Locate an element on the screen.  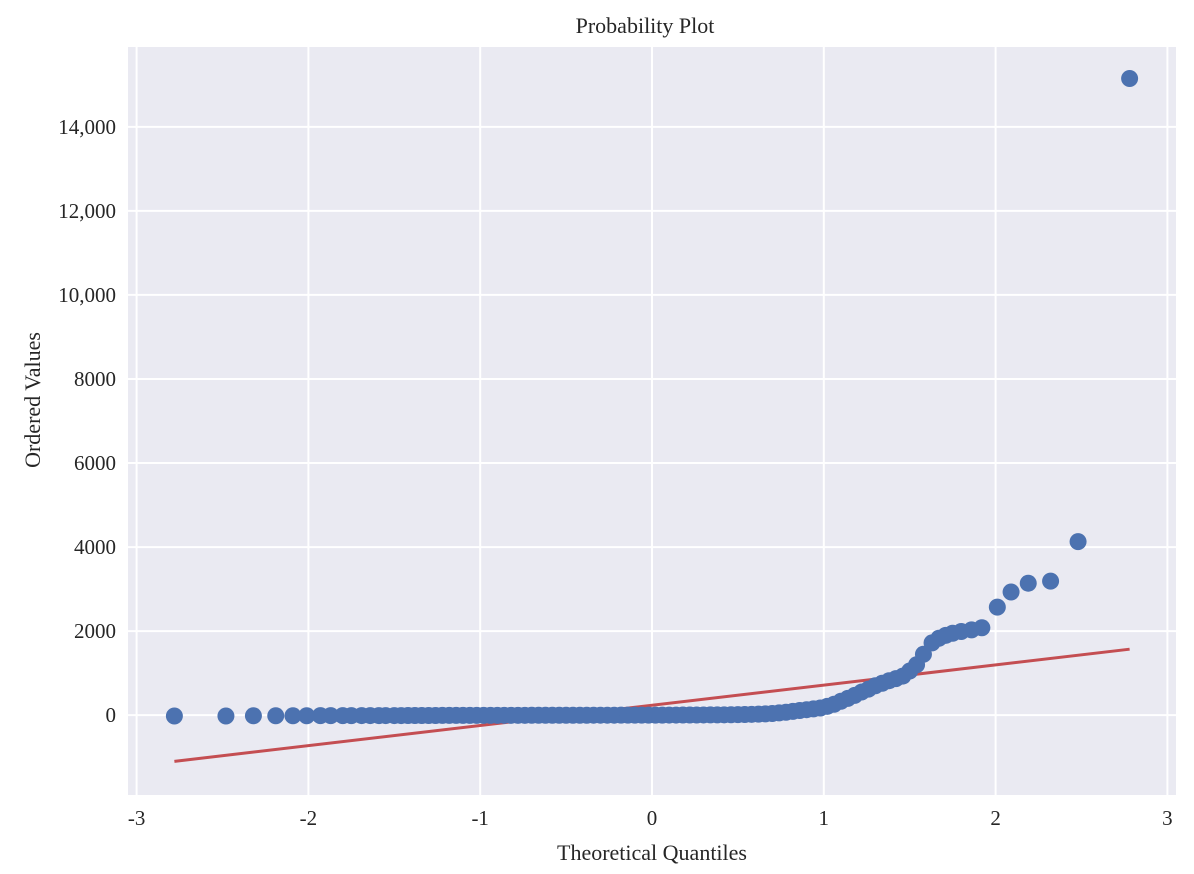
y-axis-title: Ordered Values is located at coordinates (32, 400).